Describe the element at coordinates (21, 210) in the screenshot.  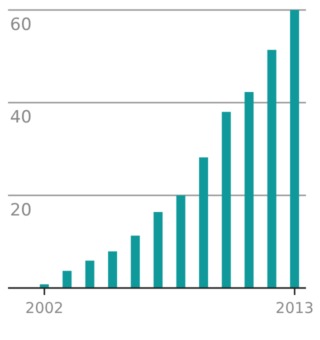
I see `y-tick-label: 20` at that location.